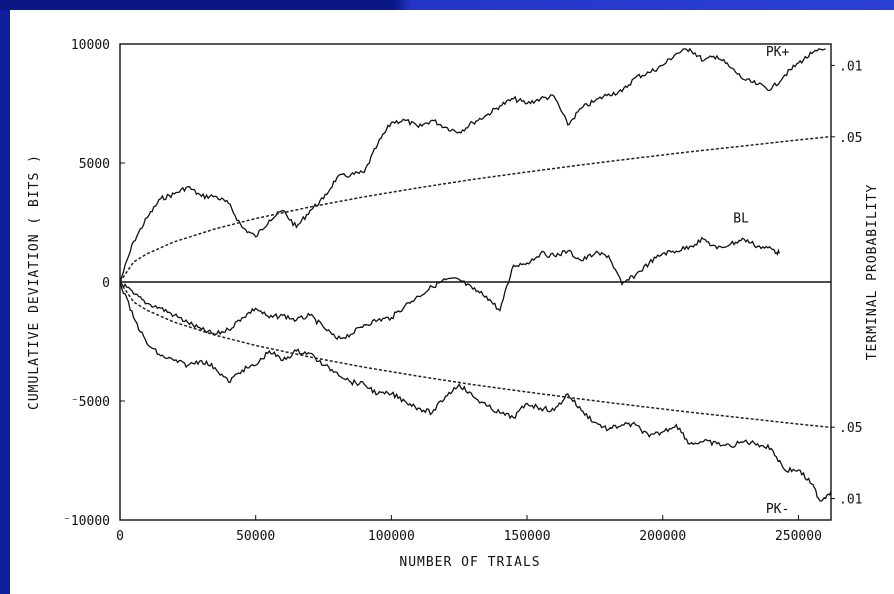 Image resolution: width=894 pixels, height=594 pixels. Describe the element at coordinates (86, 521) in the screenshot. I see `y-tick-label: ⁻10000` at that location.